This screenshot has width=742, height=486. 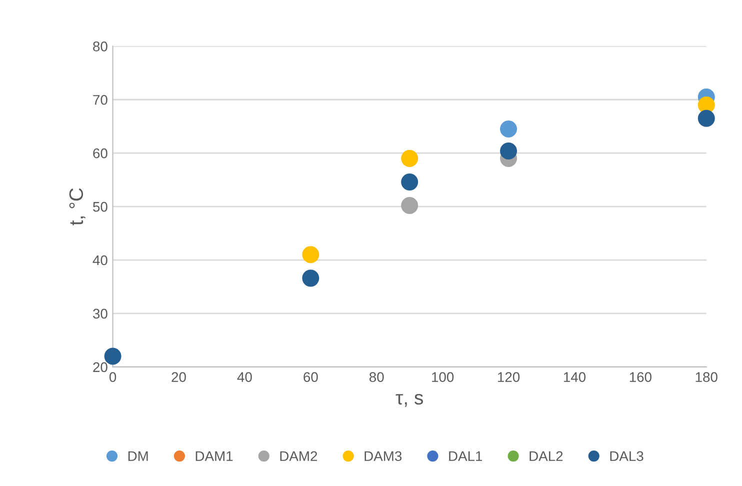 I want to click on y-tick-label: 60, so click(x=100, y=153).